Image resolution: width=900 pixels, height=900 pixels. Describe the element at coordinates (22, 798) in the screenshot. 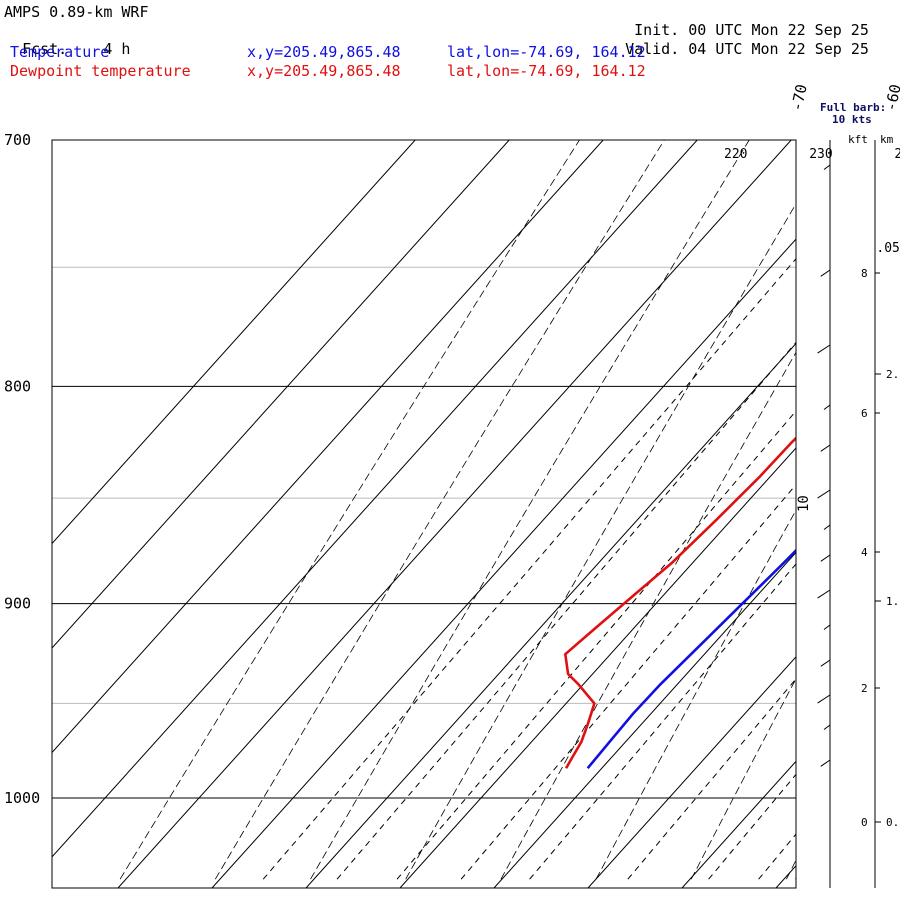

I see `pressure-tick-label: 1000` at that location.